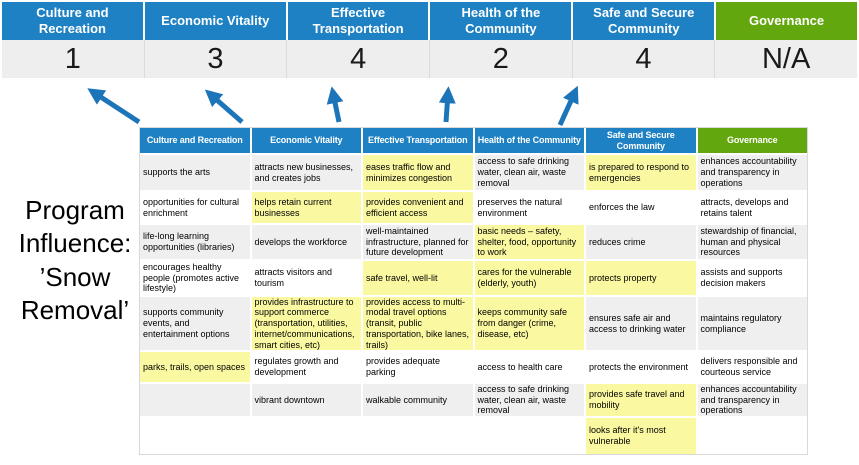 The image size is (859, 465). I want to click on matrix-cell: protects the environment, so click(641, 367).